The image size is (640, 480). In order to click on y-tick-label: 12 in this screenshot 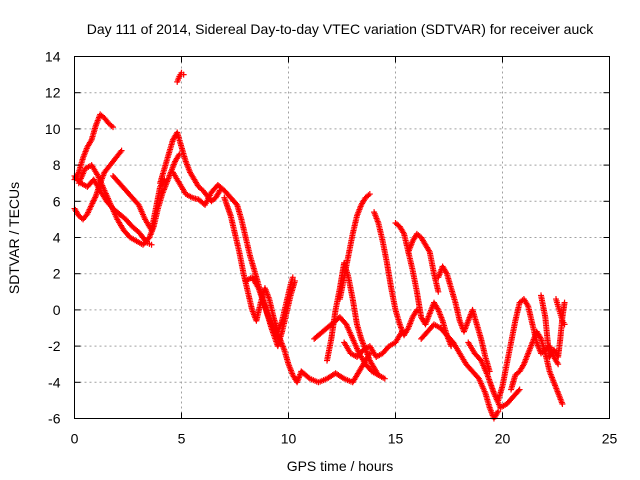, I will do `click(53, 93)`.